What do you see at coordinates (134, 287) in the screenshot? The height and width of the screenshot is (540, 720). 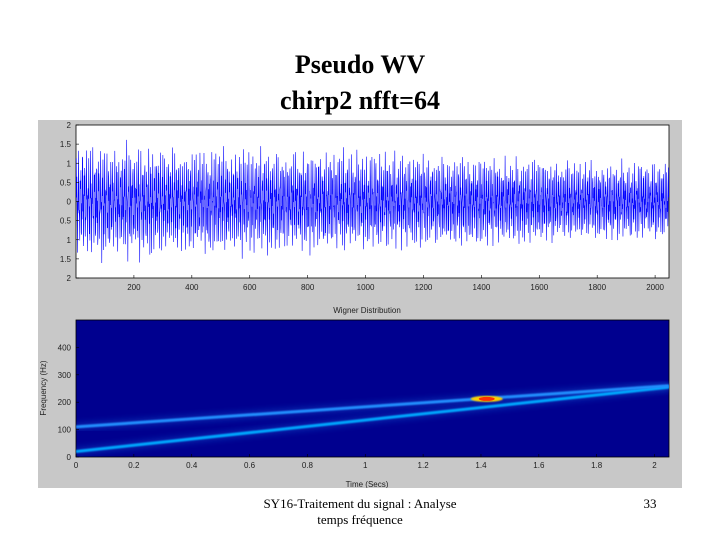 I see `signal-x-tick-label: 200` at bounding box center [134, 287].